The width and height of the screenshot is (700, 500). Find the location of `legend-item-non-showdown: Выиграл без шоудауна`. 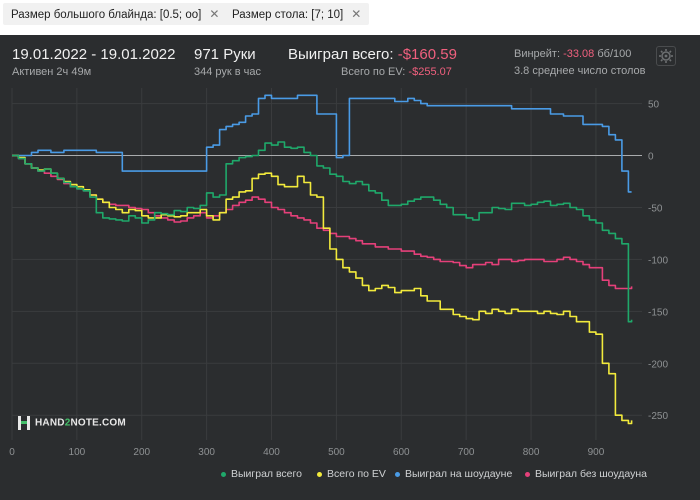

legend-item-non-showdown: Выиграл без шоудауна is located at coordinates (586, 474).